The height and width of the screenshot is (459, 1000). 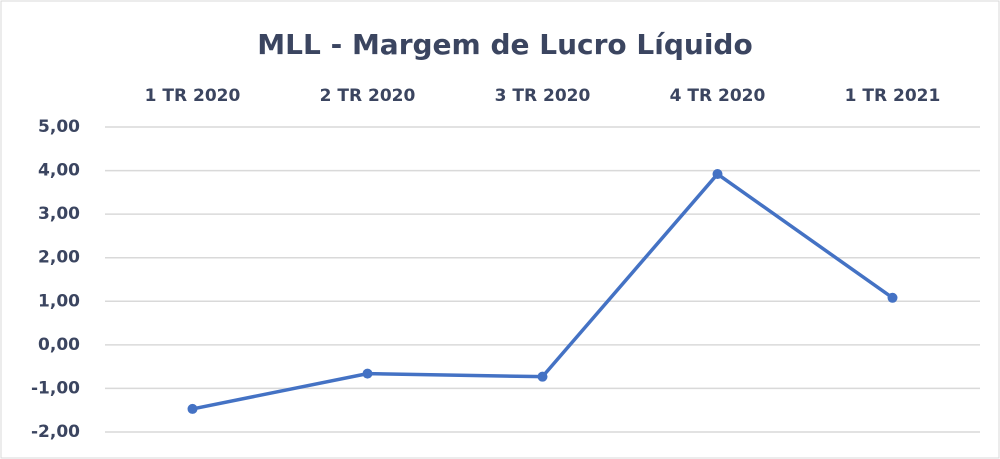 What do you see at coordinates (59, 258) in the screenshot?
I see `y-tick-label: 2,00` at bounding box center [59, 258].